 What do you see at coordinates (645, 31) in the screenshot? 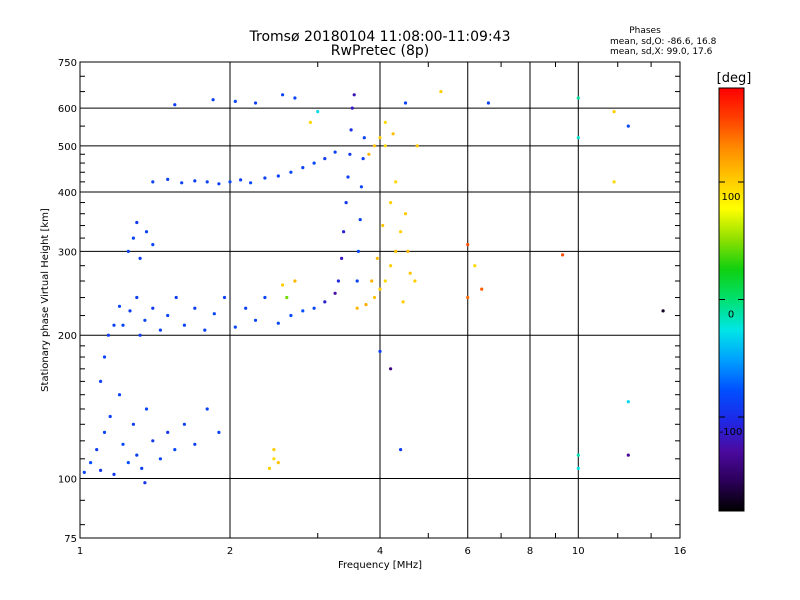
I see `phase-stats-heading: Phases` at bounding box center [645, 31].